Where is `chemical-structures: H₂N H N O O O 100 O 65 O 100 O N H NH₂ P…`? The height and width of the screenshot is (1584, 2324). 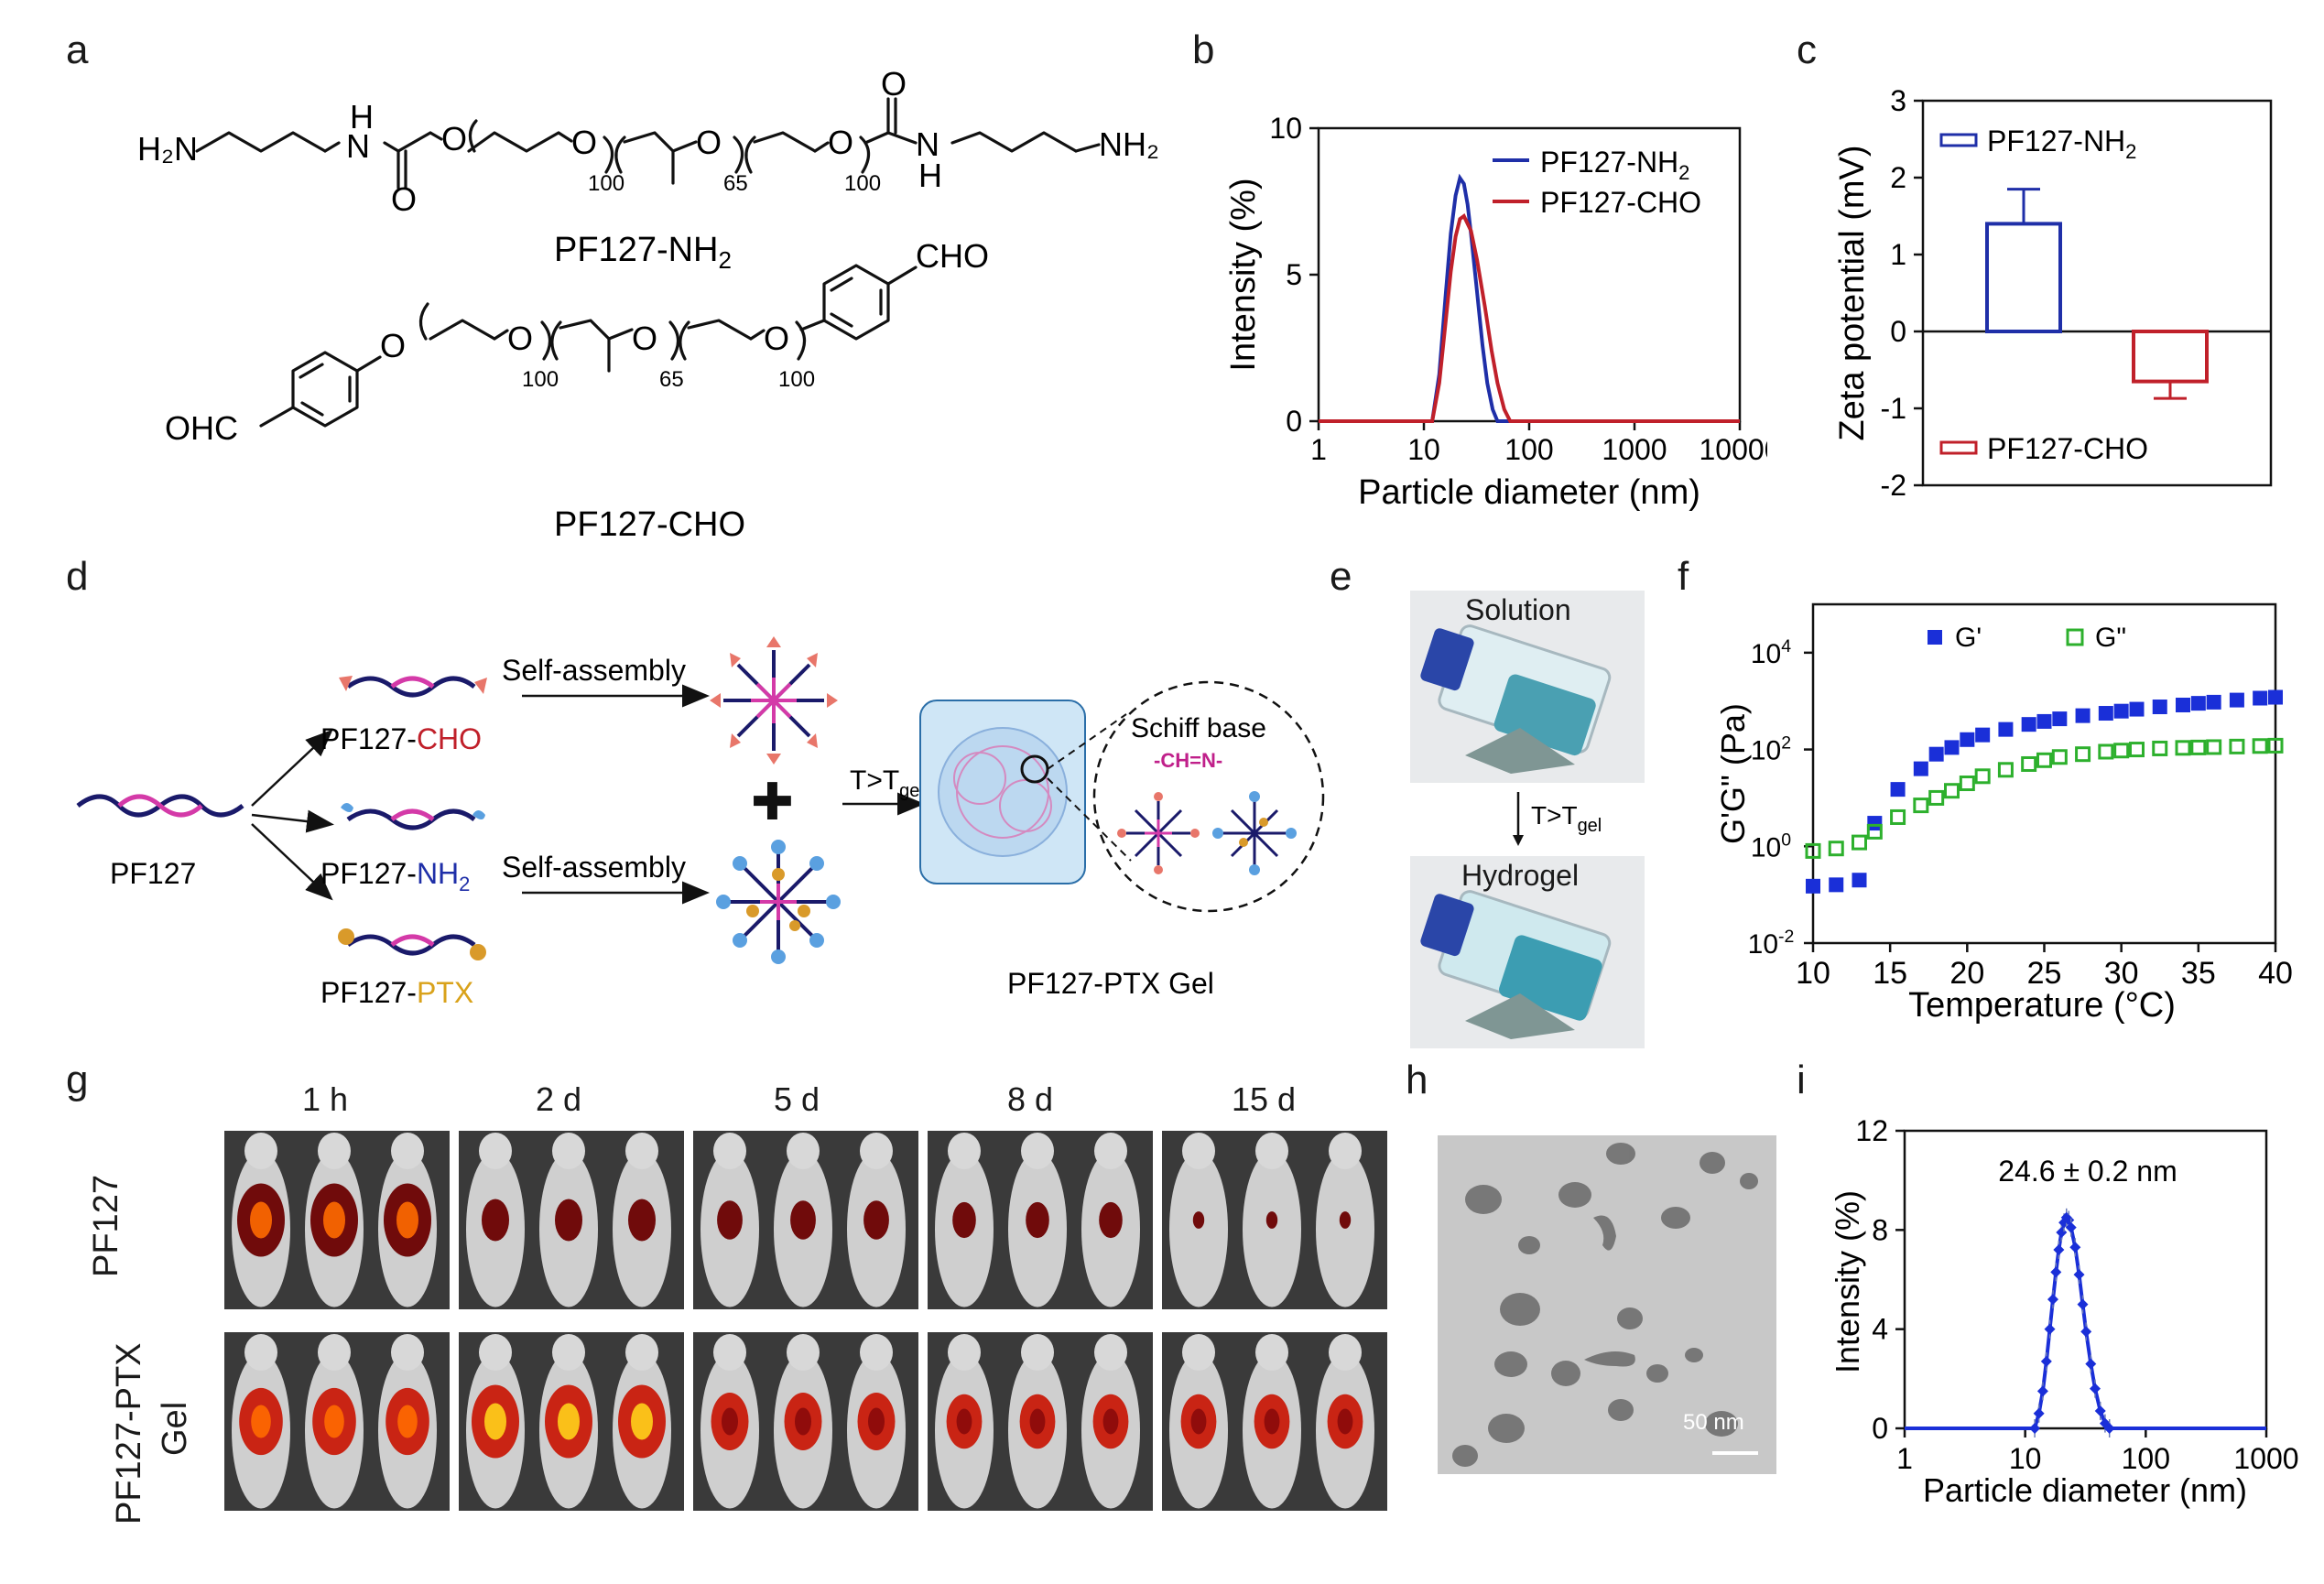
chemical-structures: H₂N H N O O O 100 O 65 O 100 O N H NH₂ P… is located at coordinates (648, 302).